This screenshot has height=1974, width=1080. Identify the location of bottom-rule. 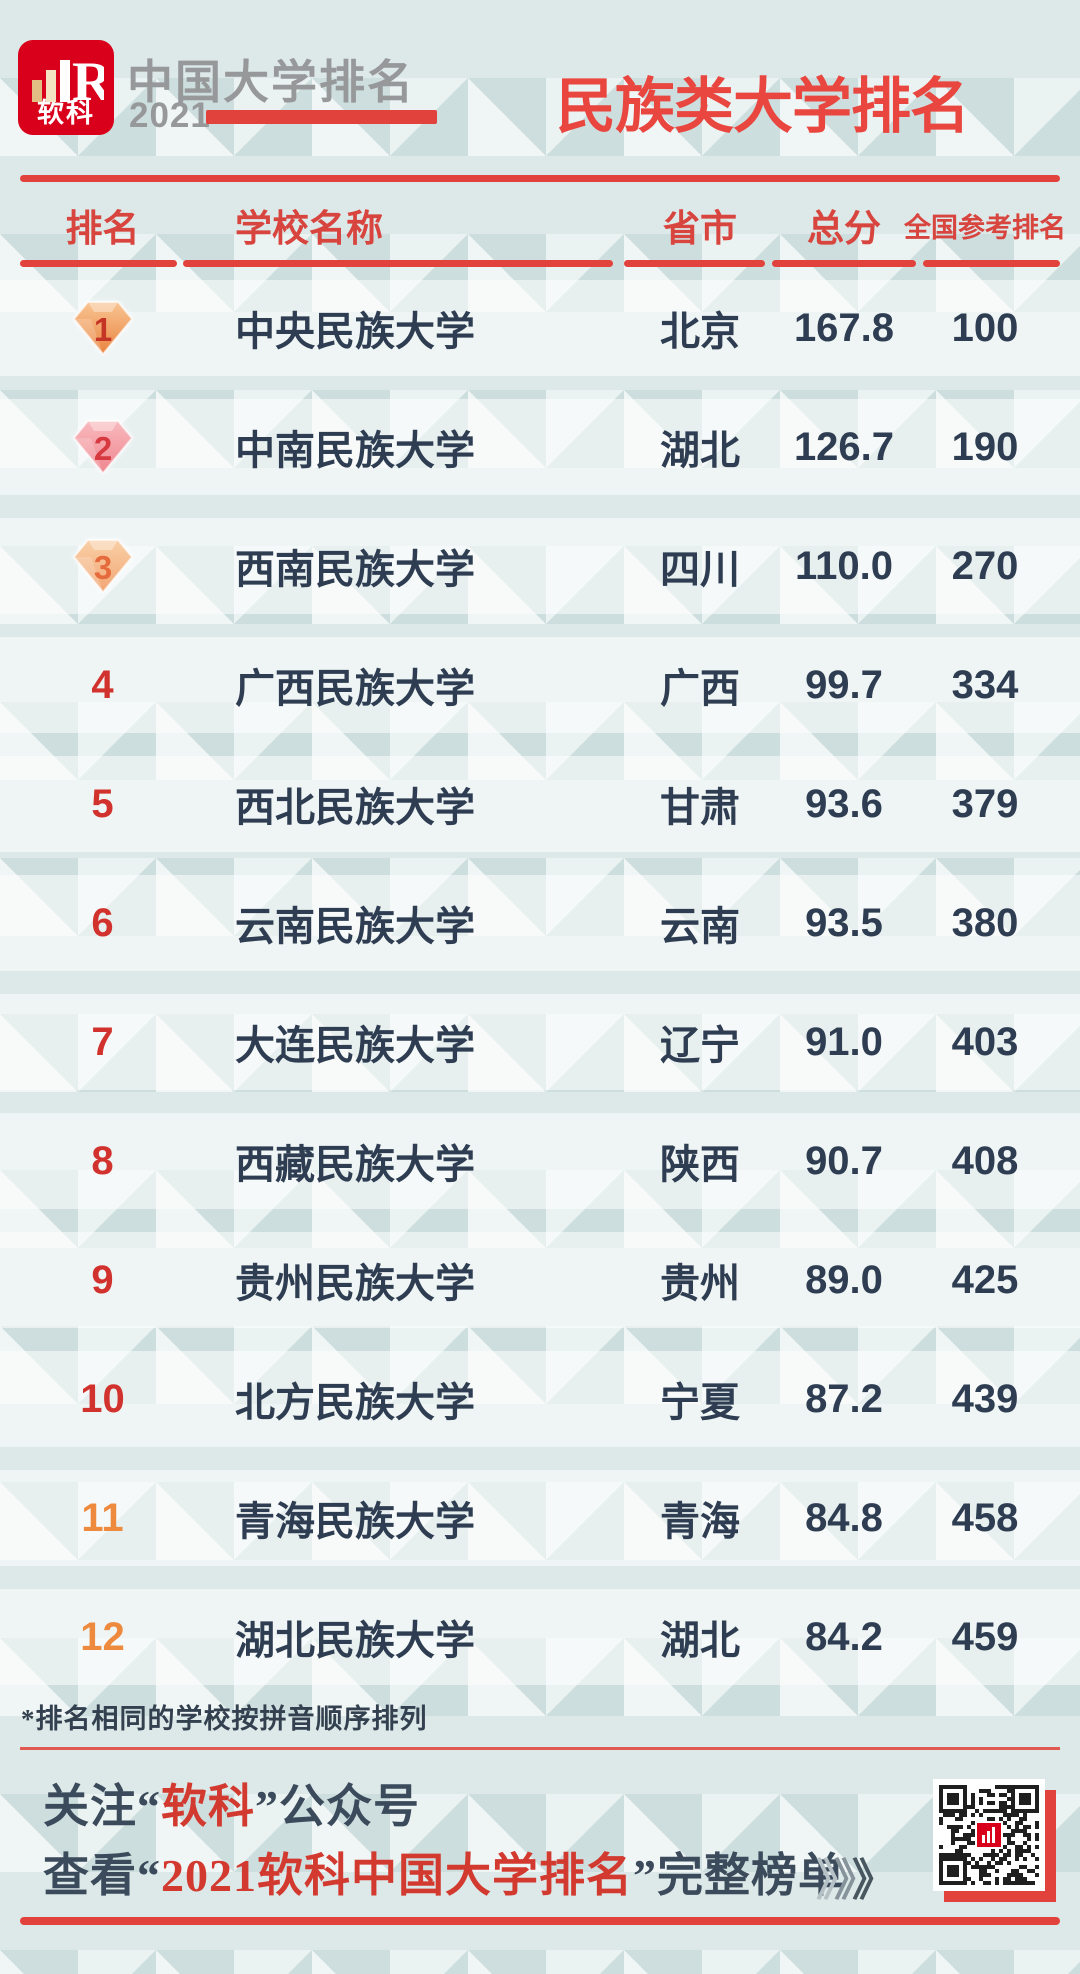
(540, 1921).